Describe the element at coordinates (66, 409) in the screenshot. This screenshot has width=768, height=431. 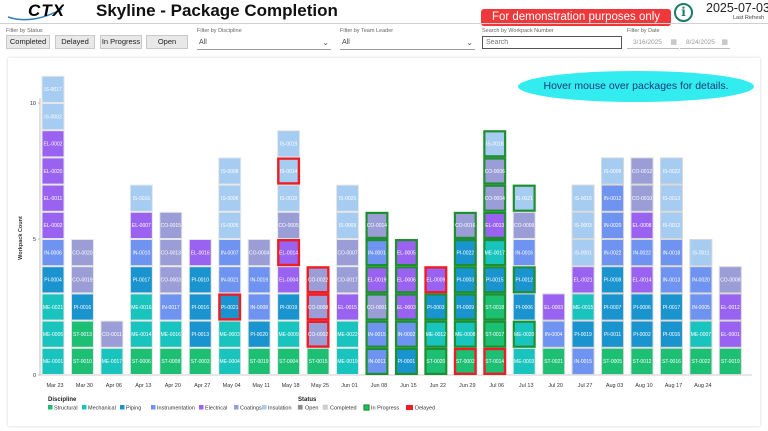
I see `legend-discipline-item: Structural` at that location.